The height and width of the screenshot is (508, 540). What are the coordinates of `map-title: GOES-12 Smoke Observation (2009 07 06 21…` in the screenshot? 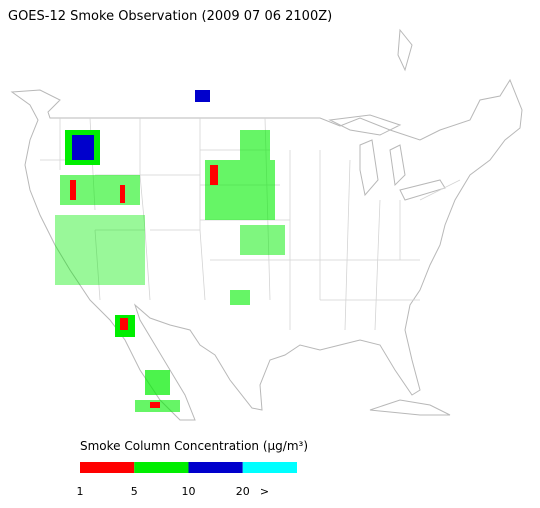 It's located at (170, 16).